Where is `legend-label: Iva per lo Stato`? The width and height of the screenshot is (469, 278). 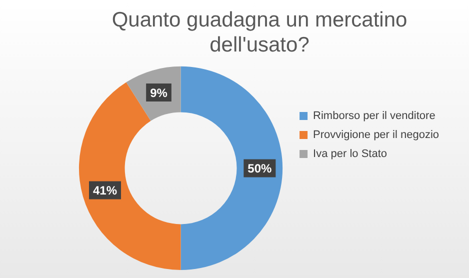
legend-label: Iva per lo Stato is located at coordinates (350, 154).